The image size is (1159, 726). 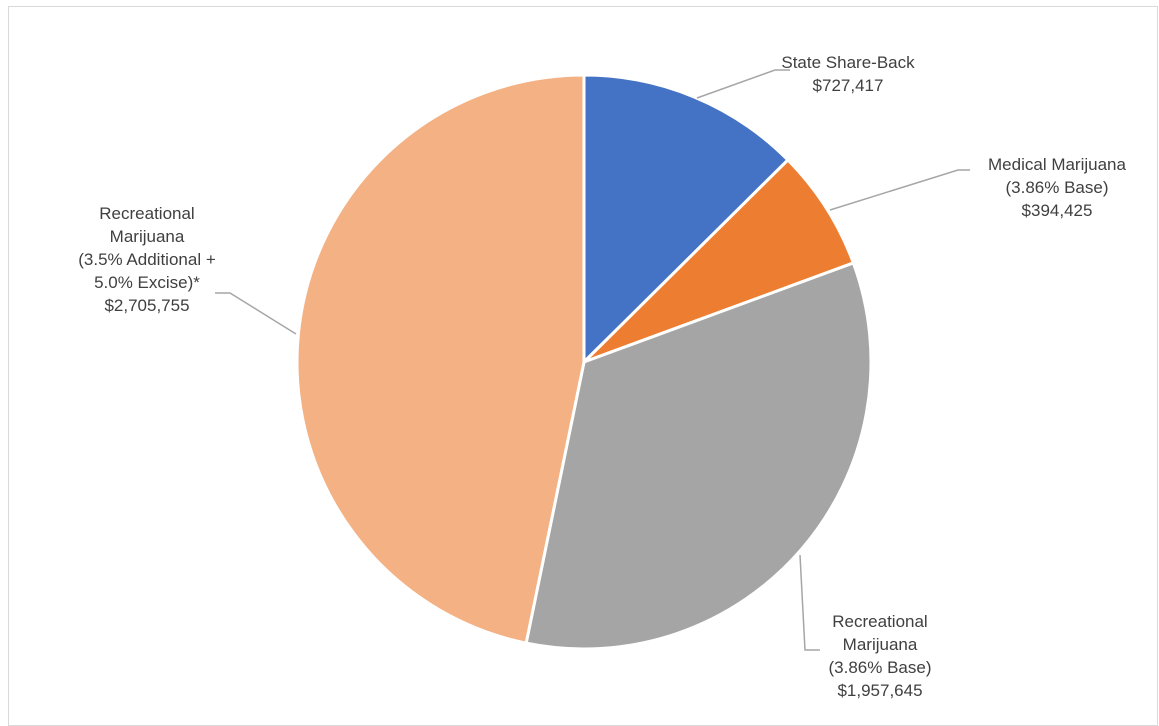 What do you see at coordinates (848, 62) in the screenshot?
I see `data-label-category: State Share-Back` at bounding box center [848, 62].